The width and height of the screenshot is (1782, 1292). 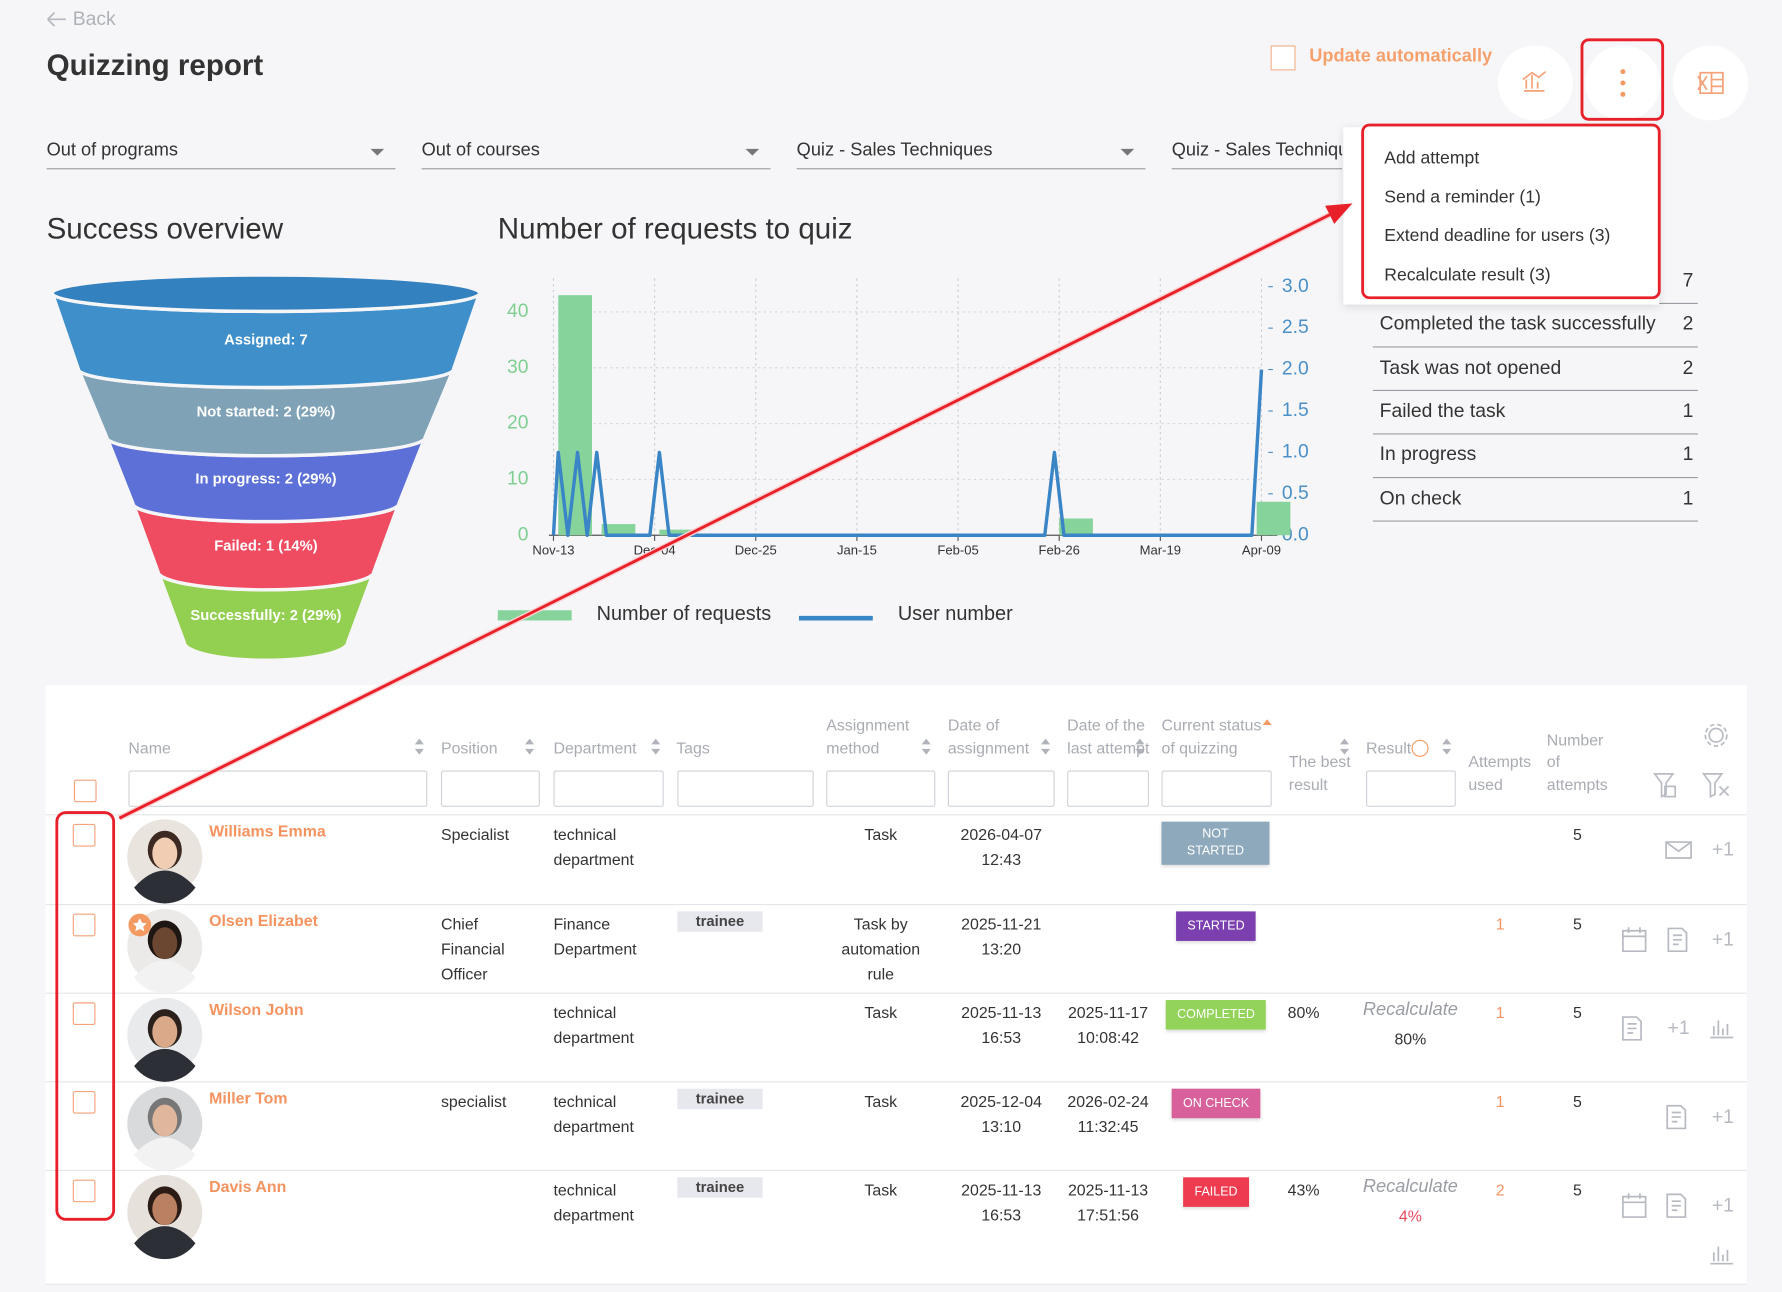 I want to click on best-result-cell: 43%, so click(x=1303, y=1189).